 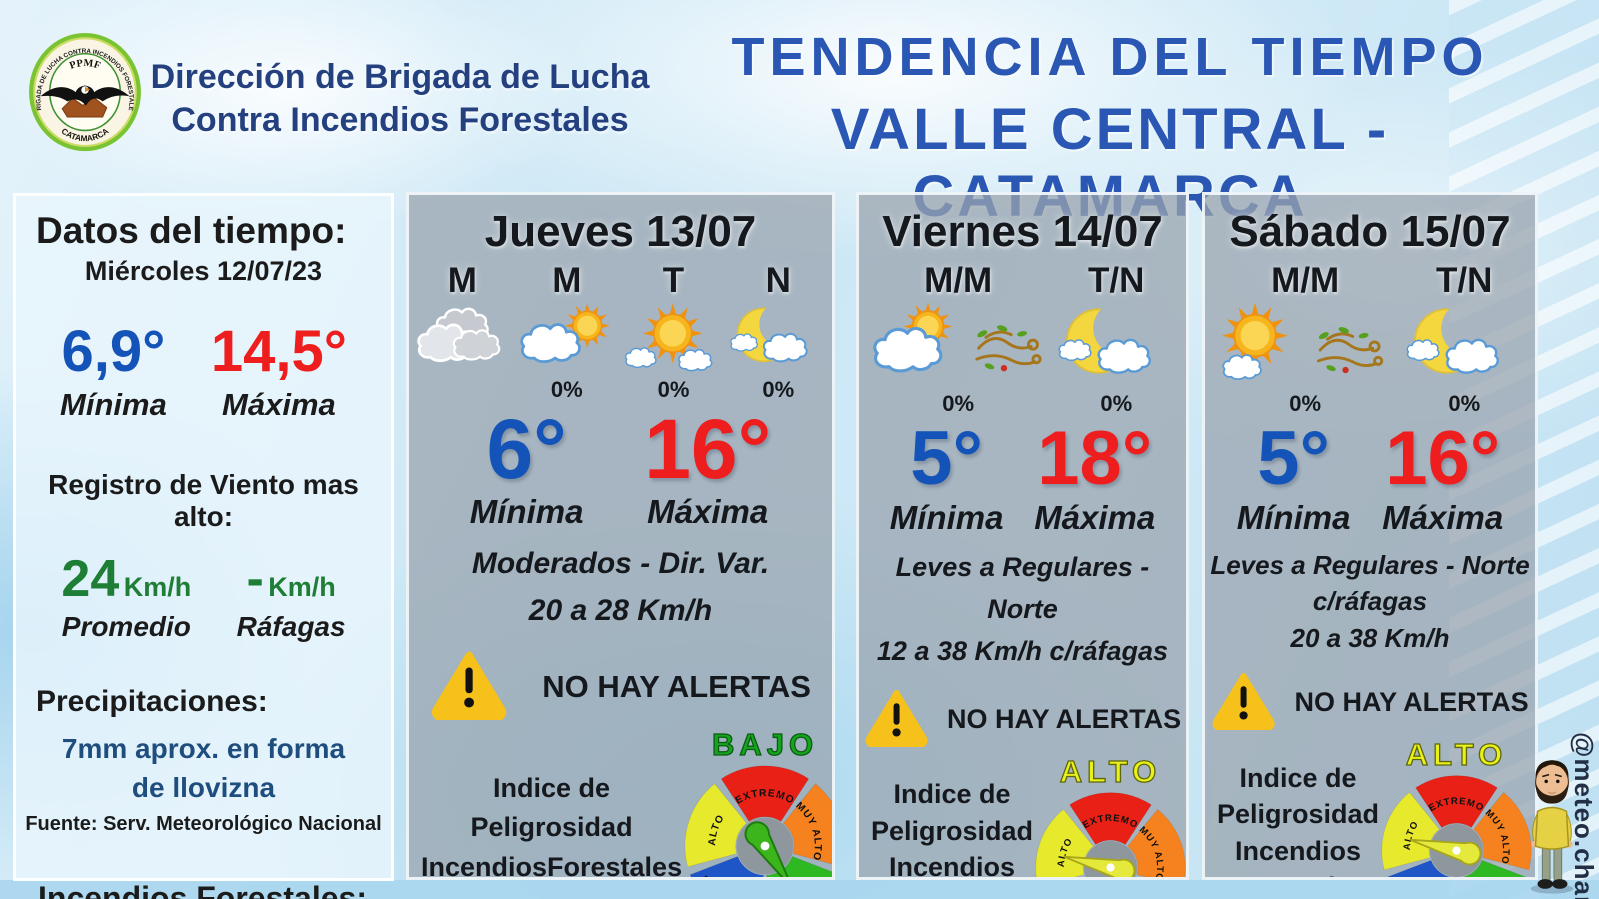 I want to click on card-title: Viernes 14/07, so click(x=1022, y=231).